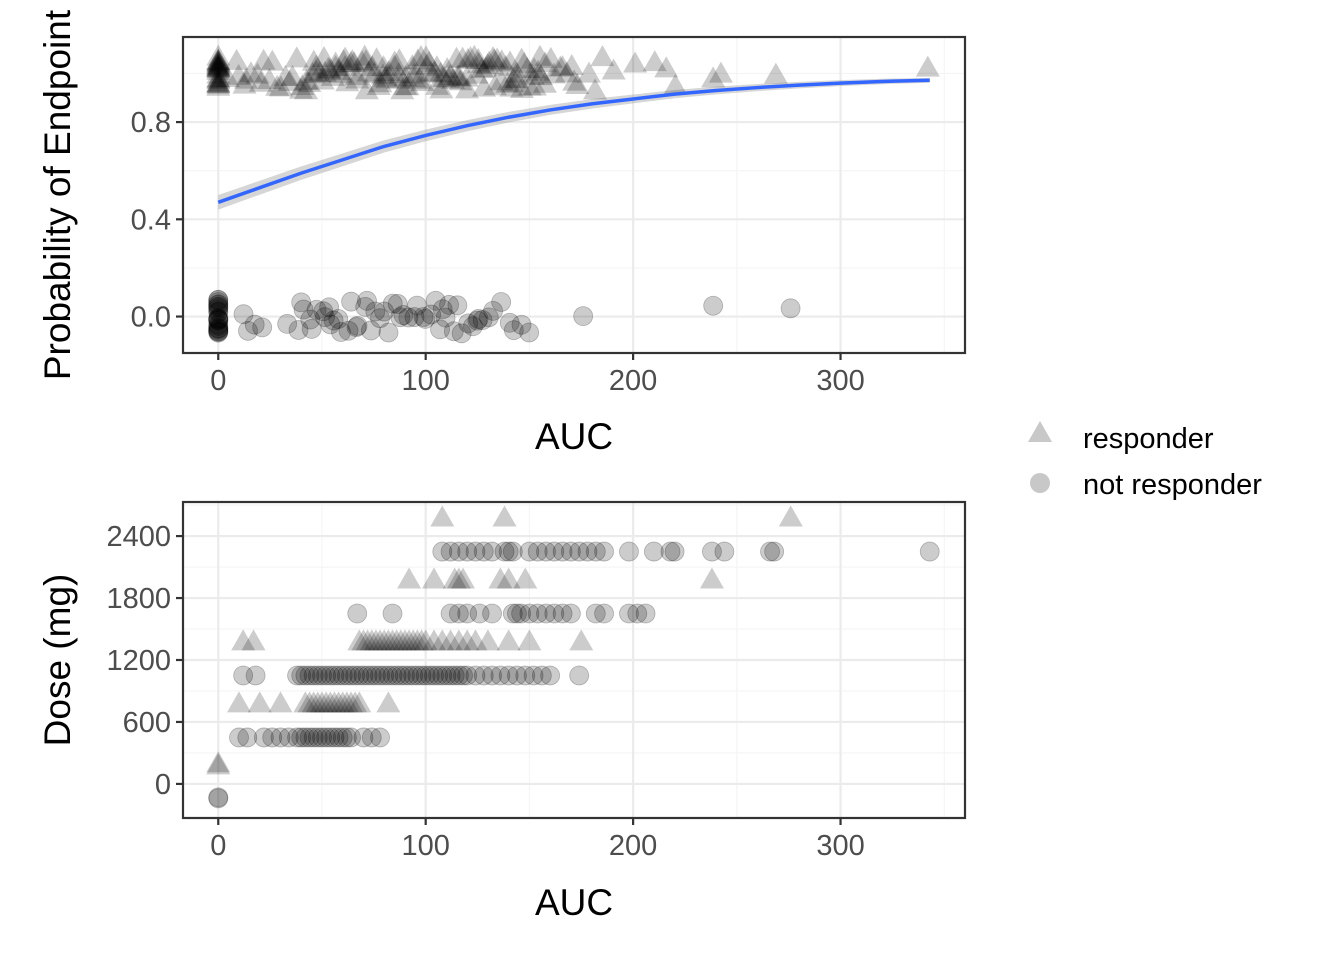  Describe the element at coordinates (633, 846) in the screenshot. I see `x-tick-label: 200` at that location.